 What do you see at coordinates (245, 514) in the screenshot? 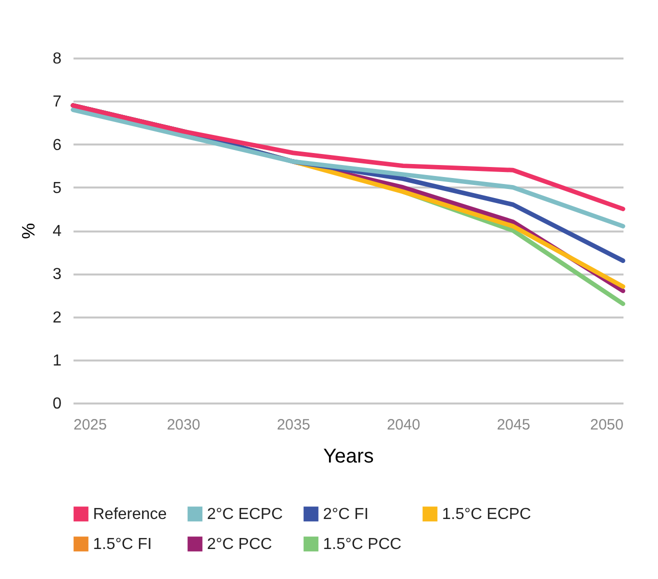
I see `legend-label: 2°C ECPC` at bounding box center [245, 514].